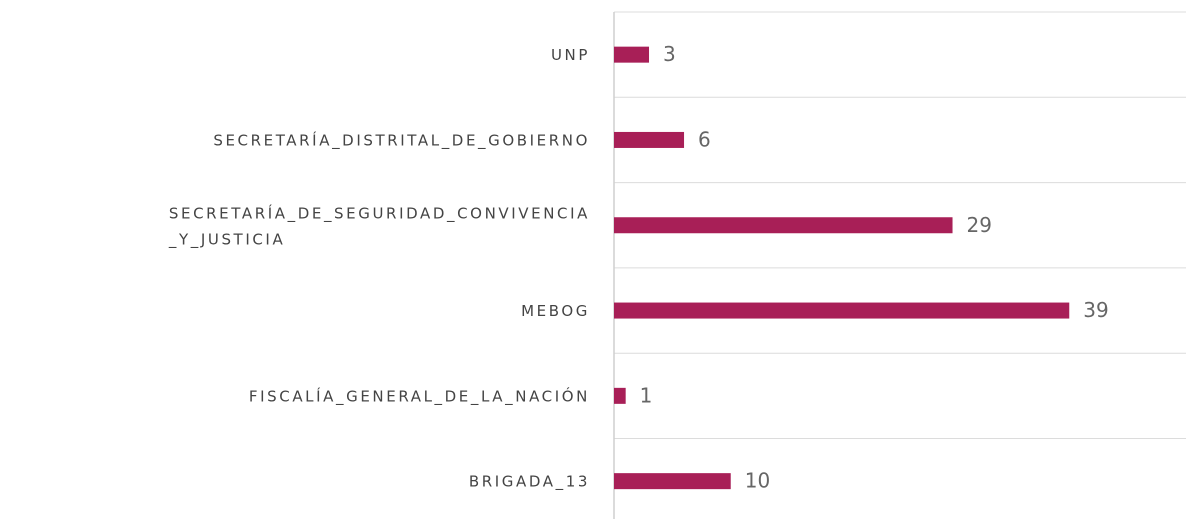  Describe the element at coordinates (379, 213) in the screenshot. I see `label-line: SECRETARÍA_DE_SEGURIDAD_CONVIVENCIA` at that location.